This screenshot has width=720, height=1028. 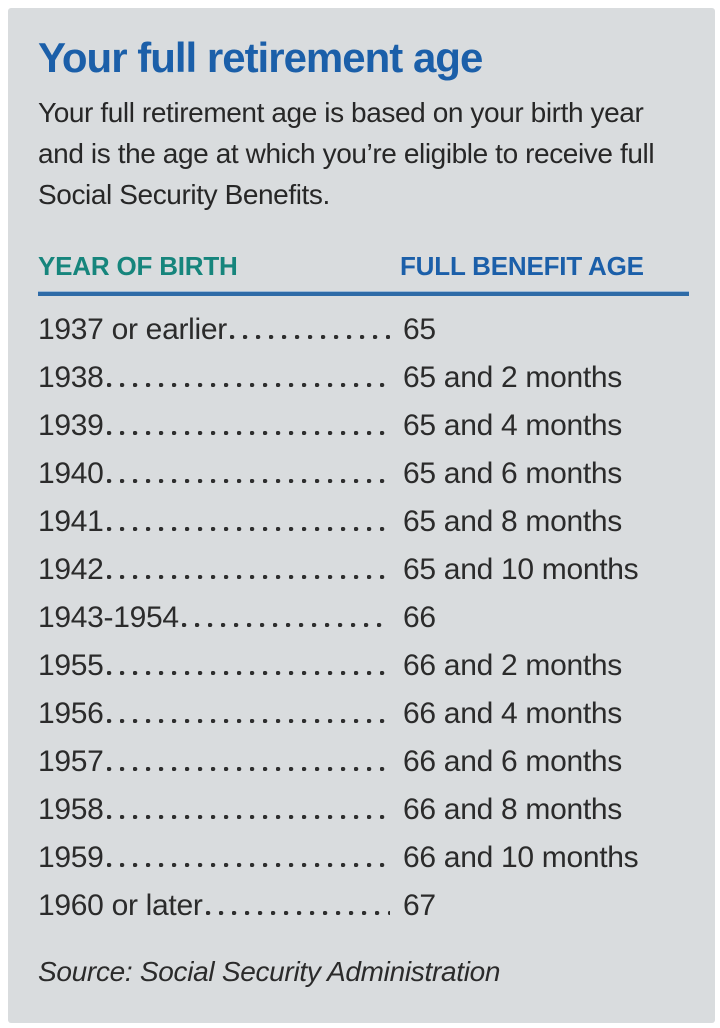 I want to click on year-cell: 1958, so click(x=219, y=810).